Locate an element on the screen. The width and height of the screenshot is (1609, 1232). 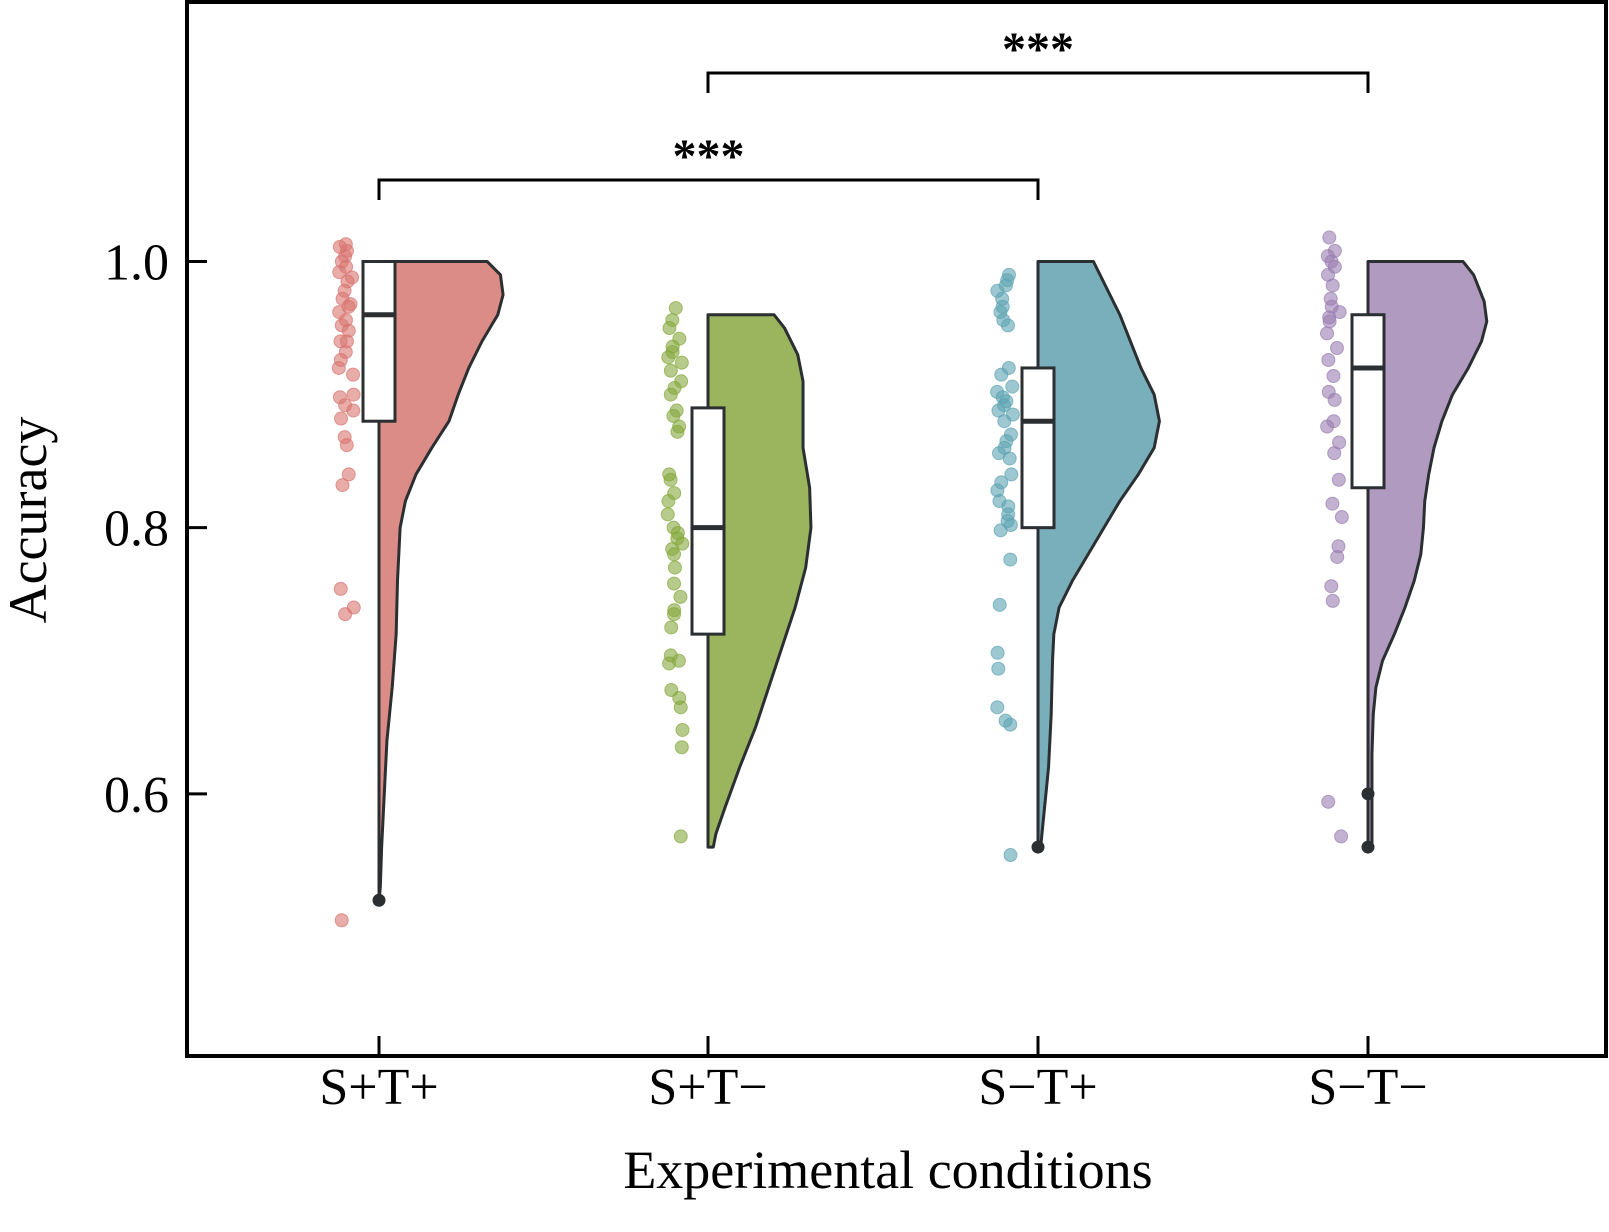
y-axis: 0.6 0.8 1.0 is located at coordinates (155, 529).